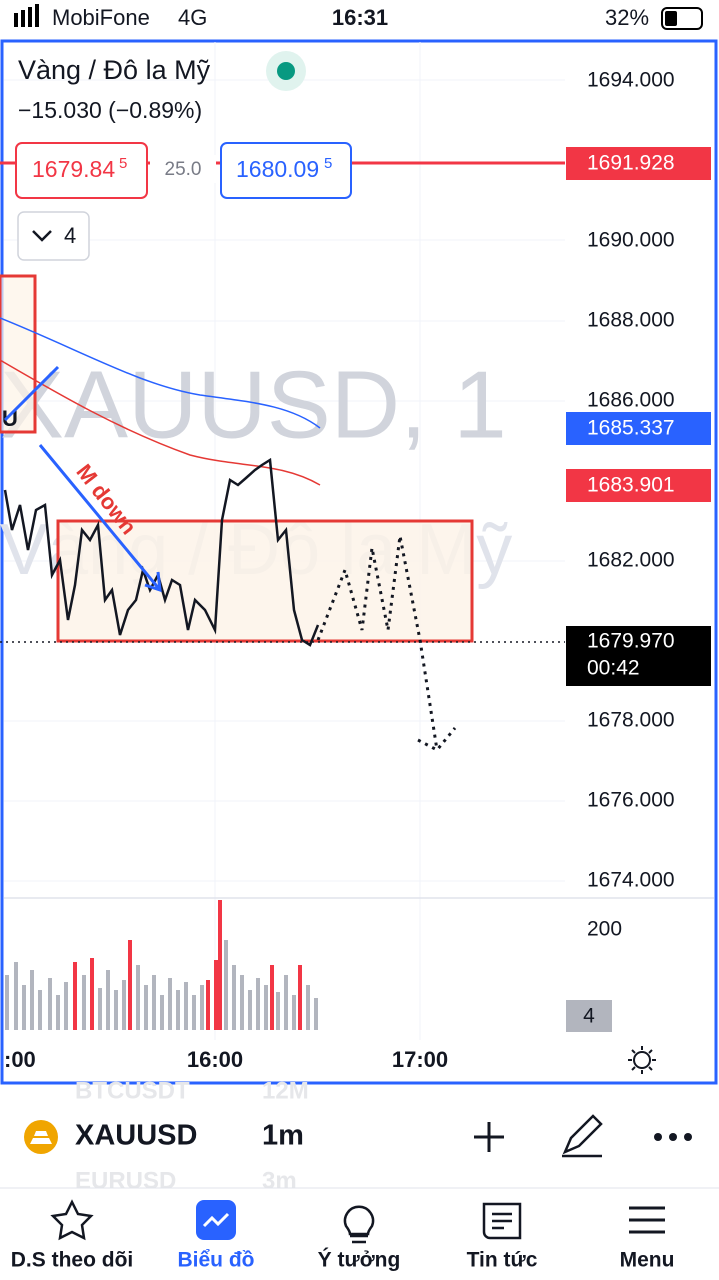 The width and height of the screenshot is (719, 1280). What do you see at coordinates (631, 800) in the screenshot?
I see `price-tick: 1676.000` at bounding box center [631, 800].